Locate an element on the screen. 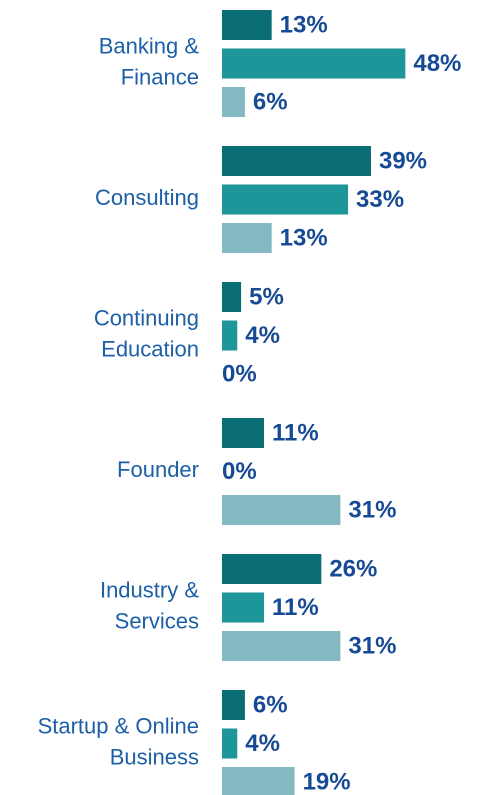  category-label: Business is located at coordinates (154, 756).